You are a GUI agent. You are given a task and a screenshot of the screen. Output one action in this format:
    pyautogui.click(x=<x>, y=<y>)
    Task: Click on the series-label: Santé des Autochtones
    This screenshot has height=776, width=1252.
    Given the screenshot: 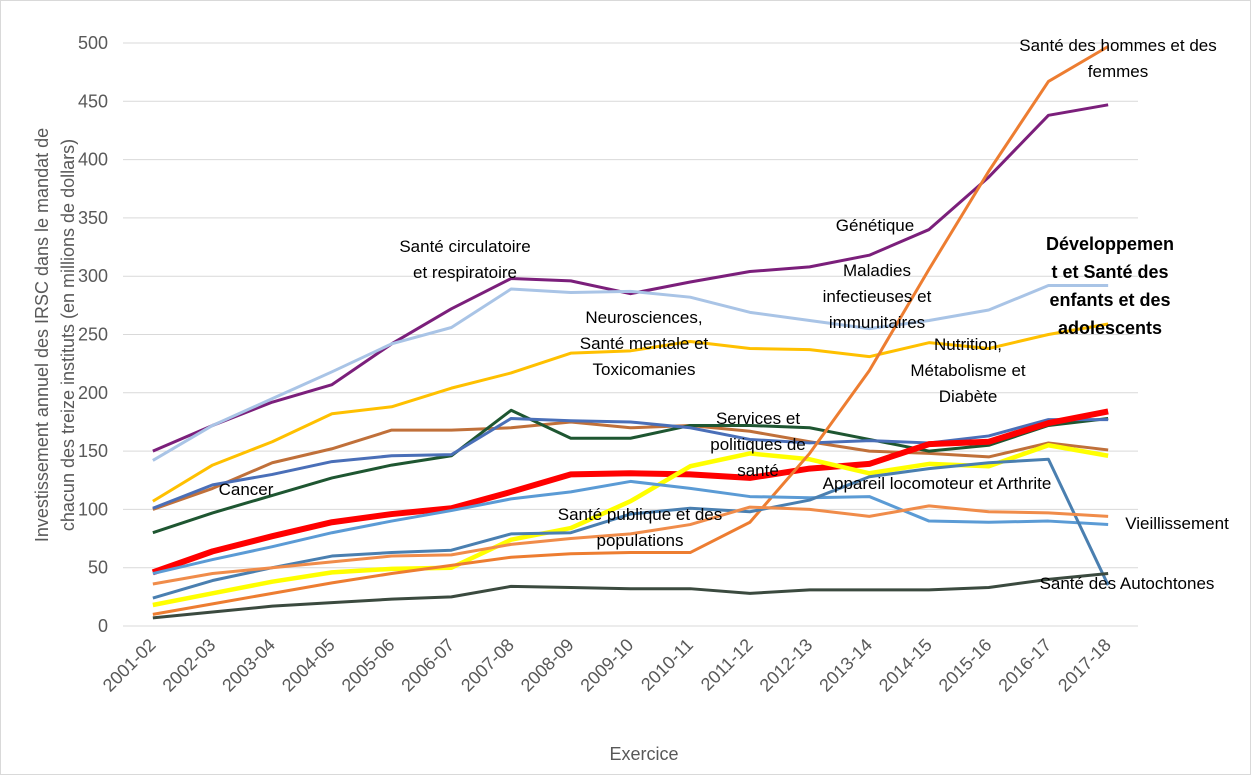 What is the action you would take?
    pyautogui.click(x=1127, y=583)
    